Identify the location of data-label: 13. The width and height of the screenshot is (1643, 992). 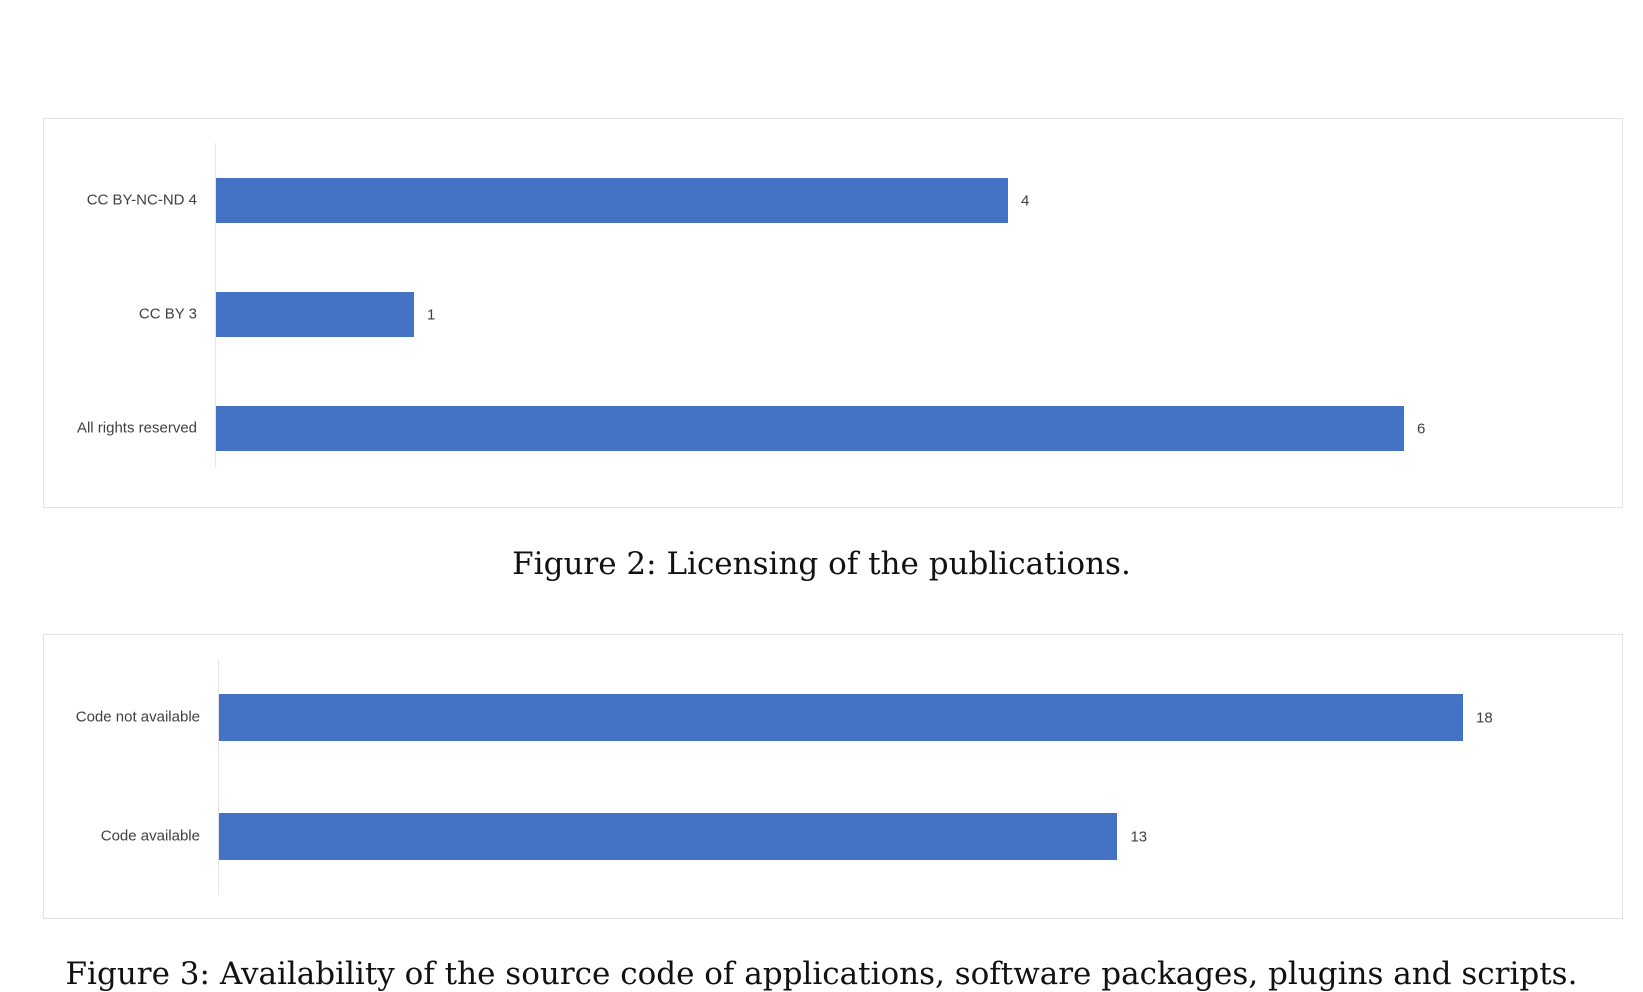
(1139, 837).